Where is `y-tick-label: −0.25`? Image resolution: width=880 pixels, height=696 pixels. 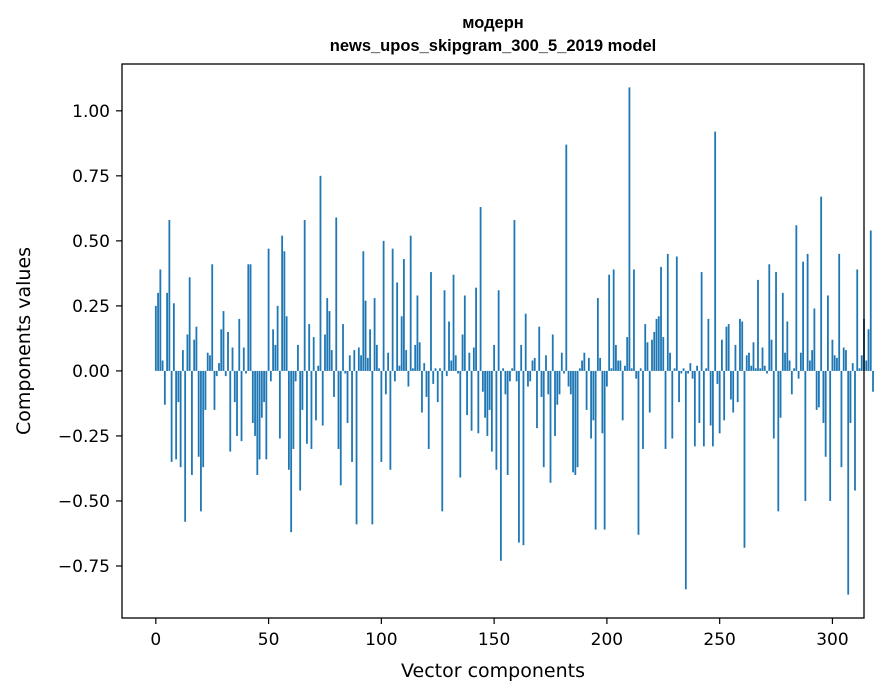
y-tick-label: −0.25 is located at coordinates (84, 437).